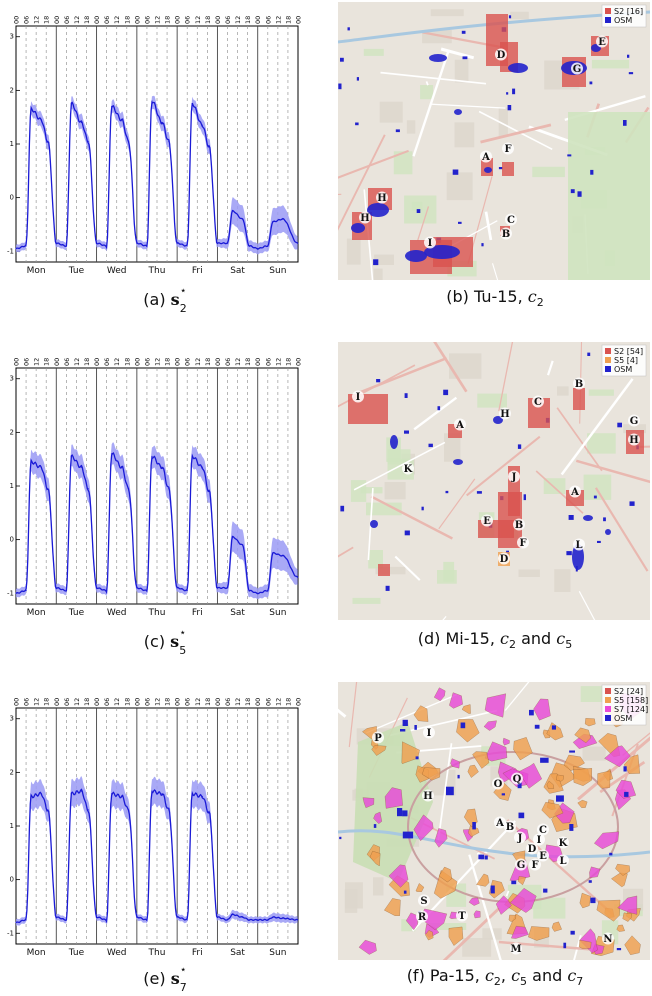 The width and height of the screenshot is (652, 996). Describe the element at coordinates (197, 953) in the screenshot. I see `day-label: Fri` at that location.